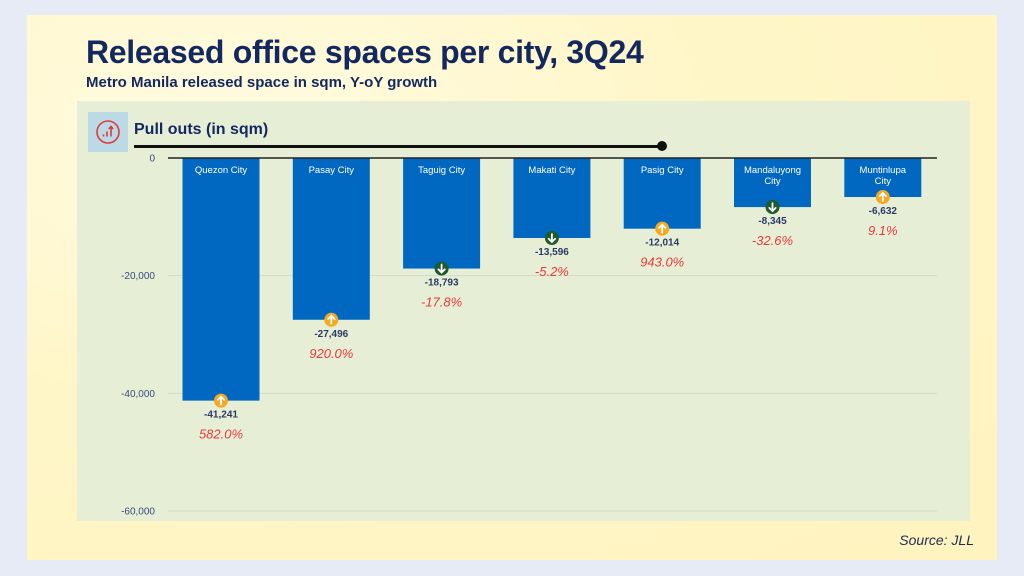 Image resolution: width=1024 pixels, height=576 pixels. I want to click on source-note: Source: JLL, so click(936, 540).